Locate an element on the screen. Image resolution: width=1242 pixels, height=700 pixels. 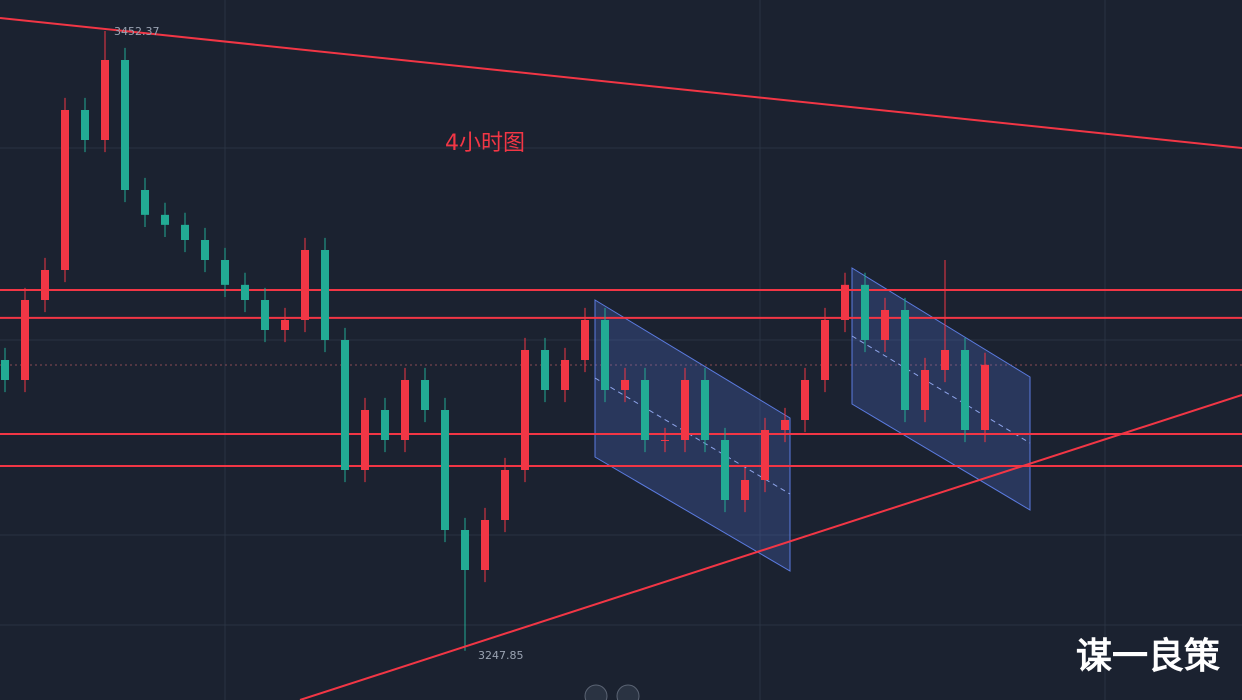
chart-title: 4小时图 is located at coordinates (485, 143).